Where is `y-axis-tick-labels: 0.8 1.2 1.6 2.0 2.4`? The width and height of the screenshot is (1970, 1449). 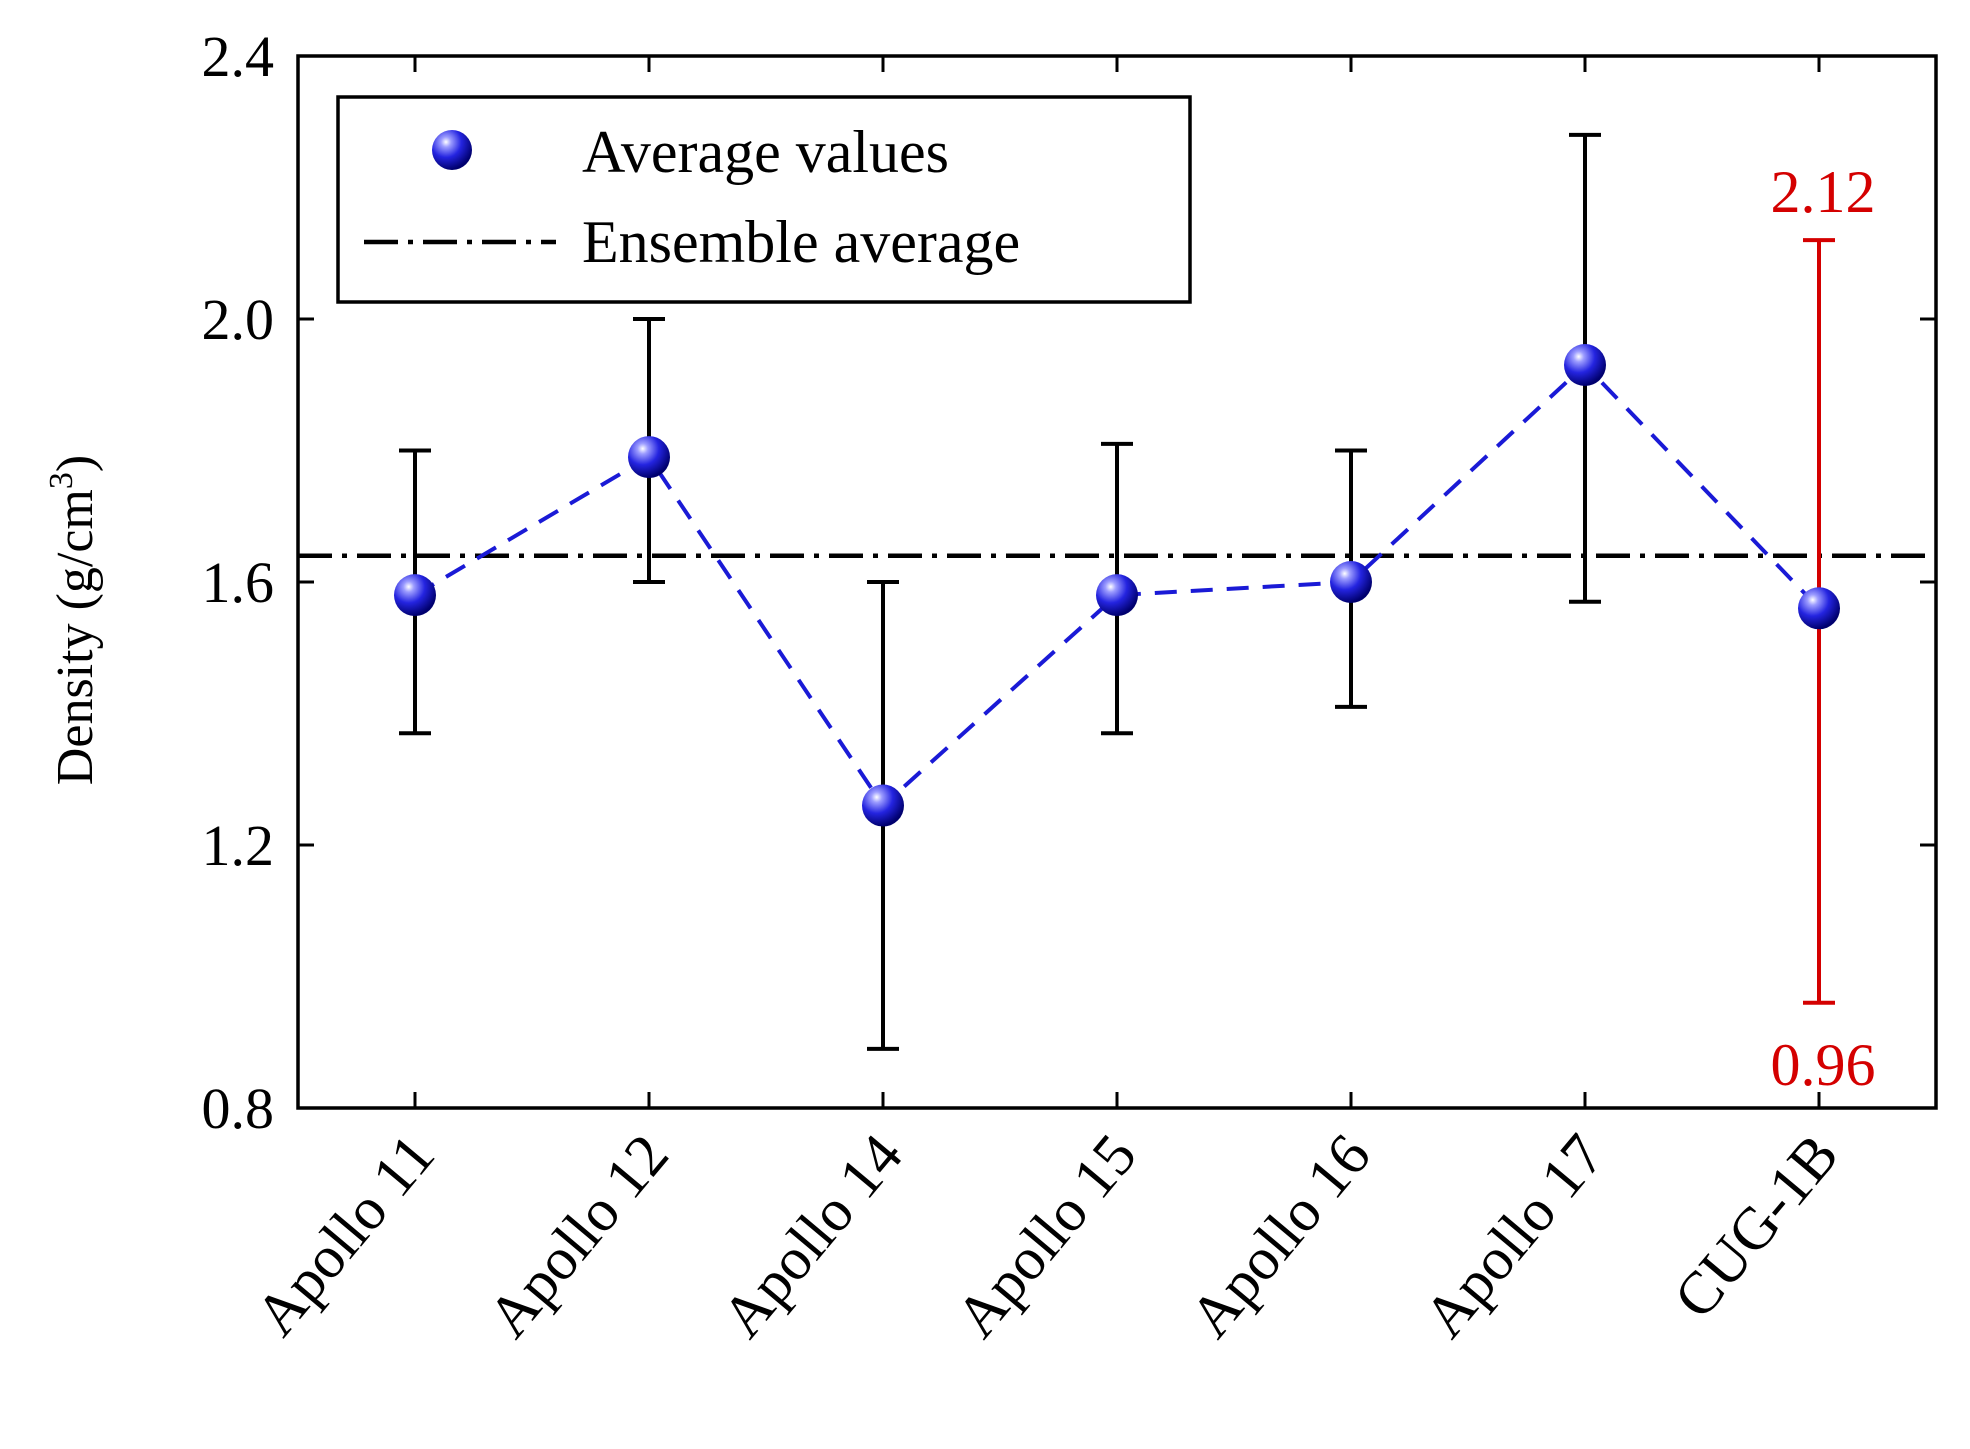
y-axis-tick-labels: 0.8 1.2 1.6 2.0 2.4 is located at coordinates (238, 582).